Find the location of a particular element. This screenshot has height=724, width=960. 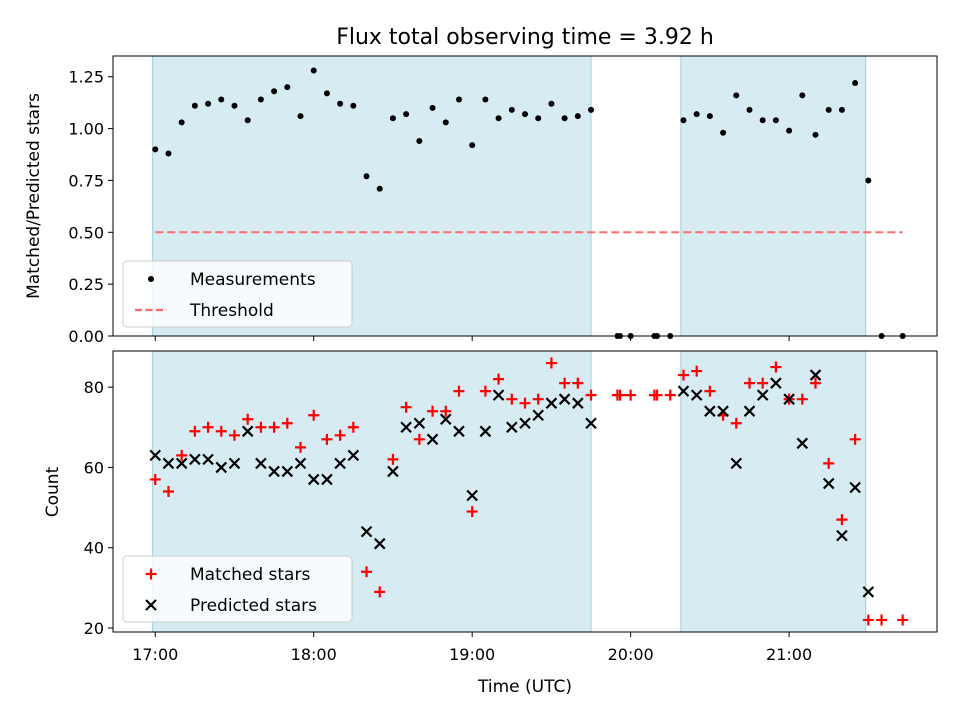

count-panel-legend-marker is located at coordinates (151, 605).